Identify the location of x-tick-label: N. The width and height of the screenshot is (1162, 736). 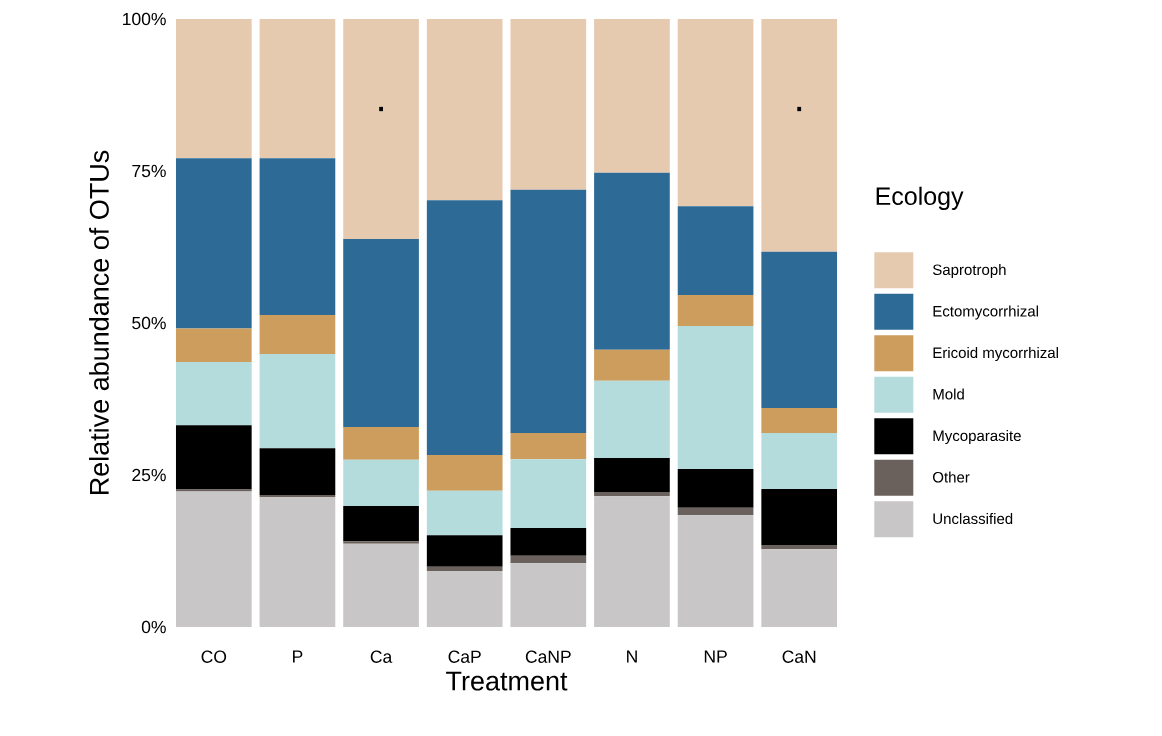
(632, 656).